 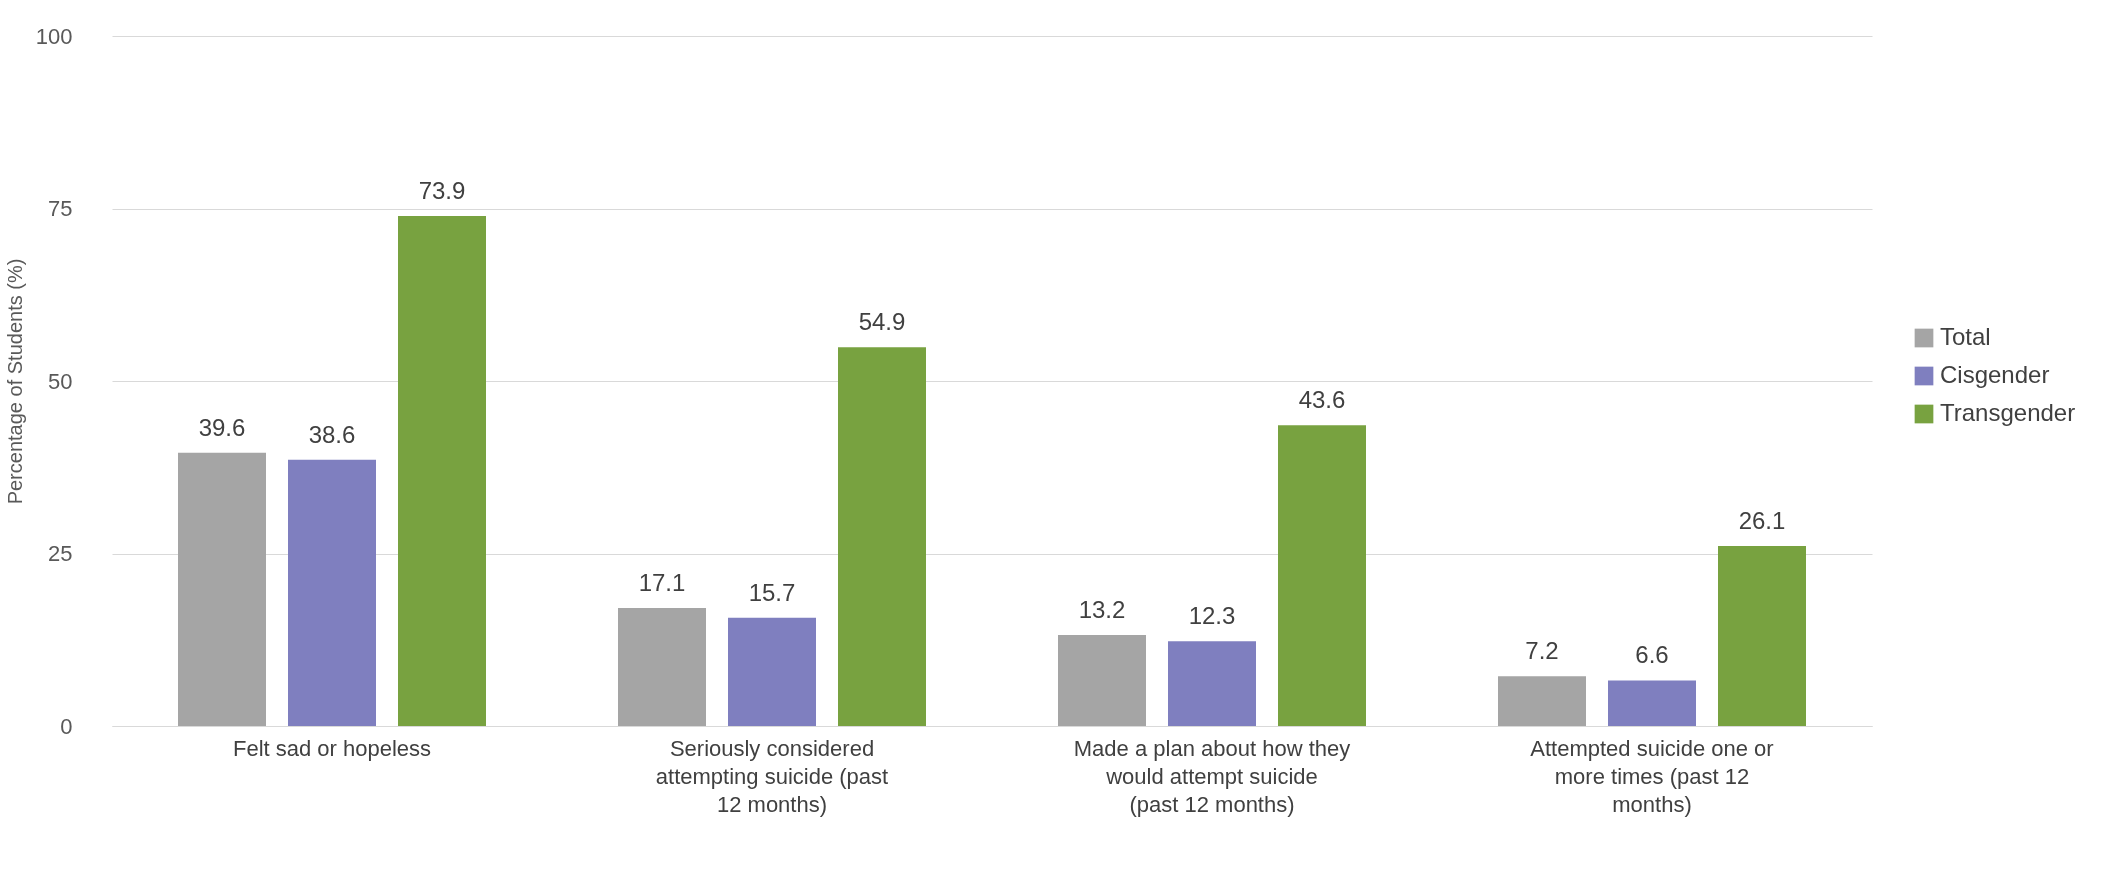 I want to click on x-tick-label: Attempted suicide one or more times (past 12 months), so click(x=1652, y=776).